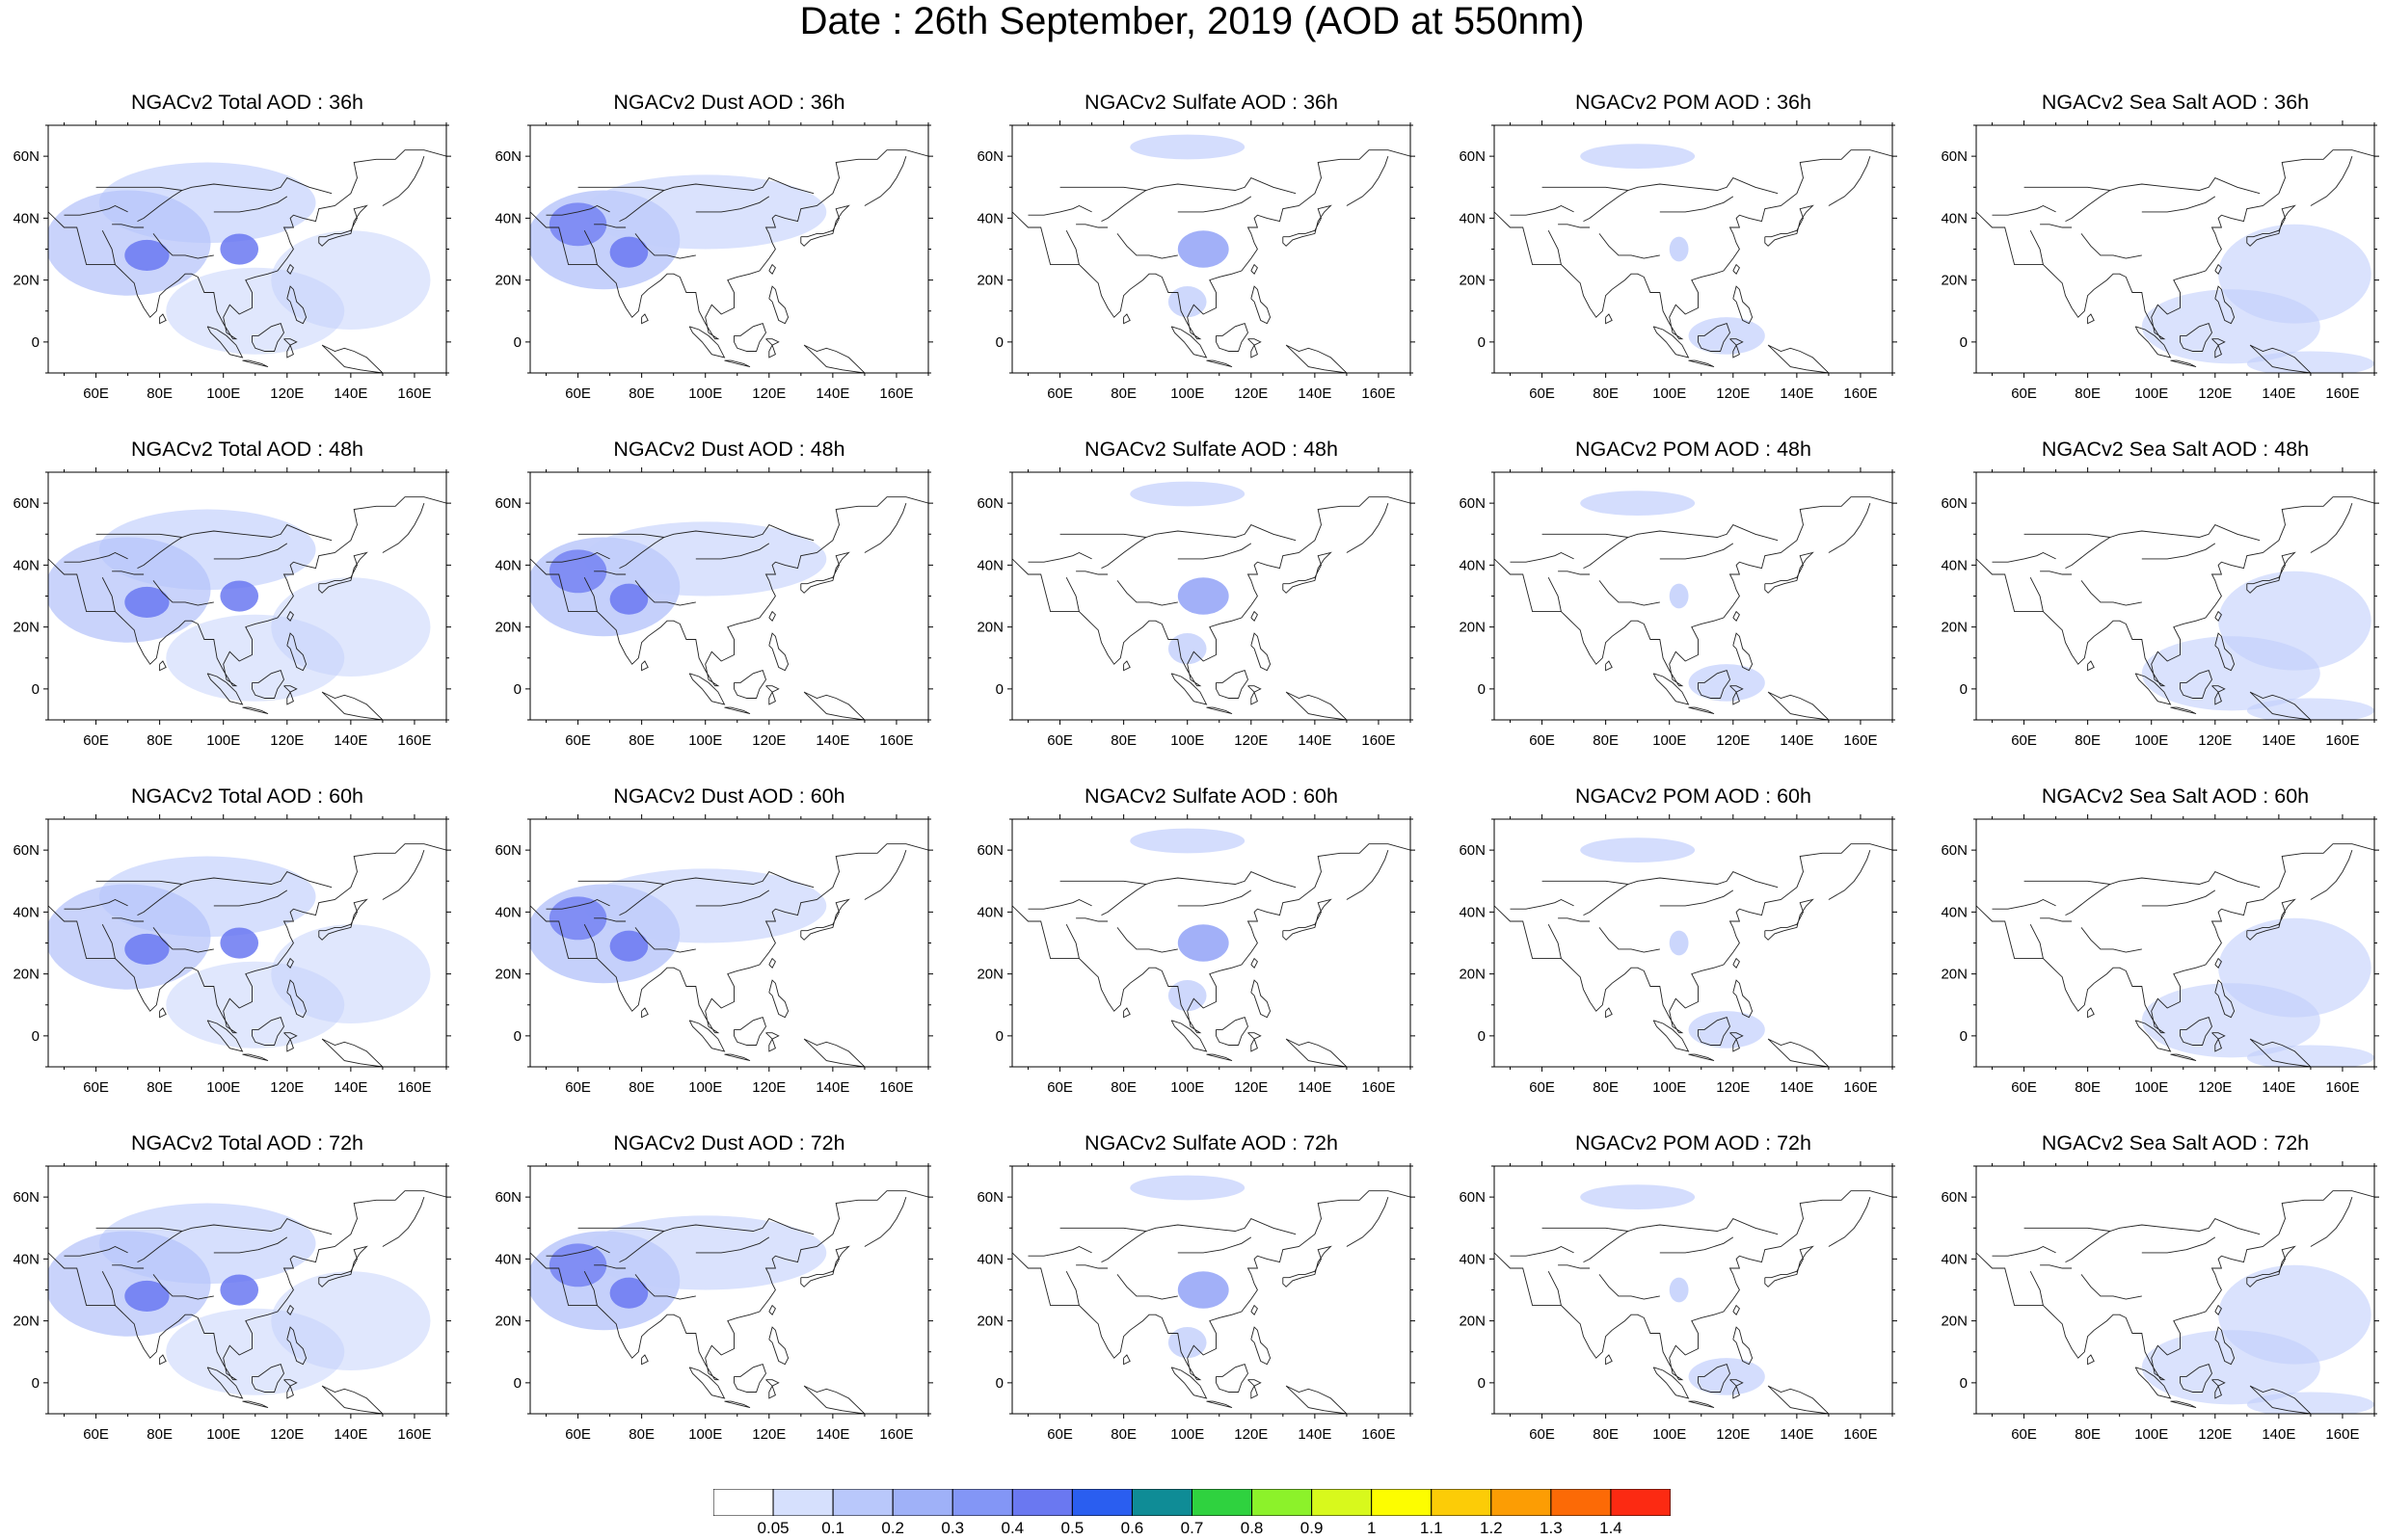 Image resolution: width=2384 pixels, height=1540 pixels. What do you see at coordinates (287, 1087) in the screenshot?
I see `x-tick-label: 120E` at bounding box center [287, 1087].